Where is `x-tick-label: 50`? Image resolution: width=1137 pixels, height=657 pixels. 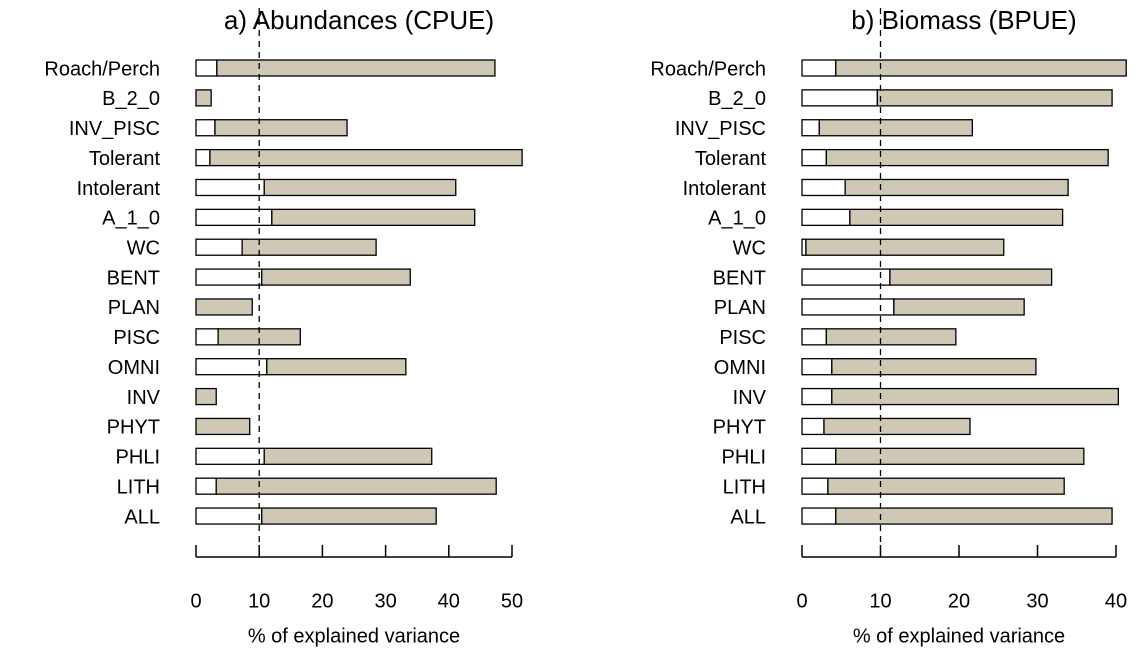
x-tick-label: 50 is located at coordinates (512, 601).